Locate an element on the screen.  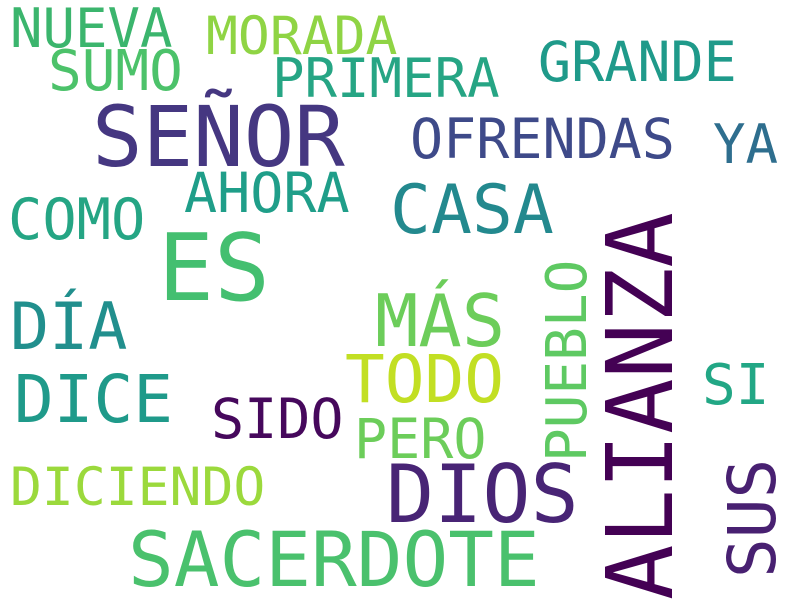
word-pueblo: PUEBLO is located at coordinates (567, 360).